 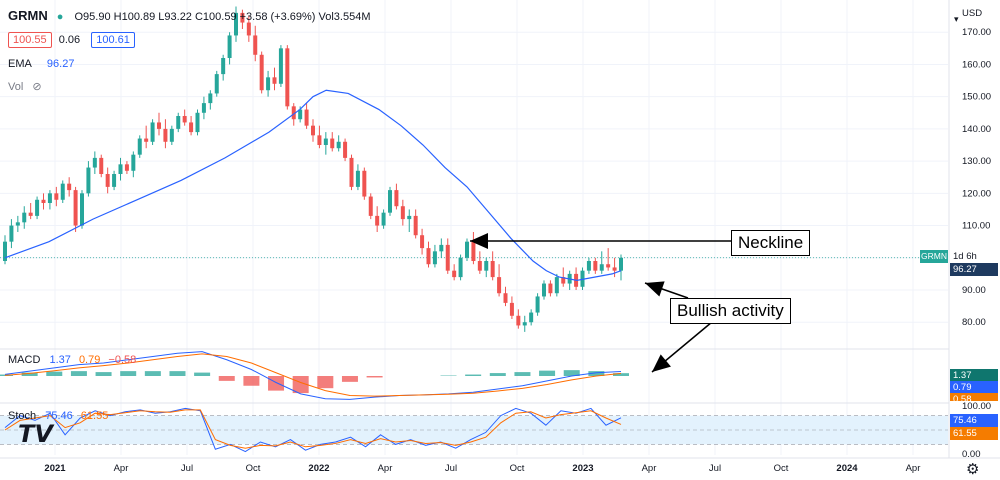 What do you see at coordinates (771, 243) in the screenshot?
I see `neckline-label: Neckline` at bounding box center [771, 243].